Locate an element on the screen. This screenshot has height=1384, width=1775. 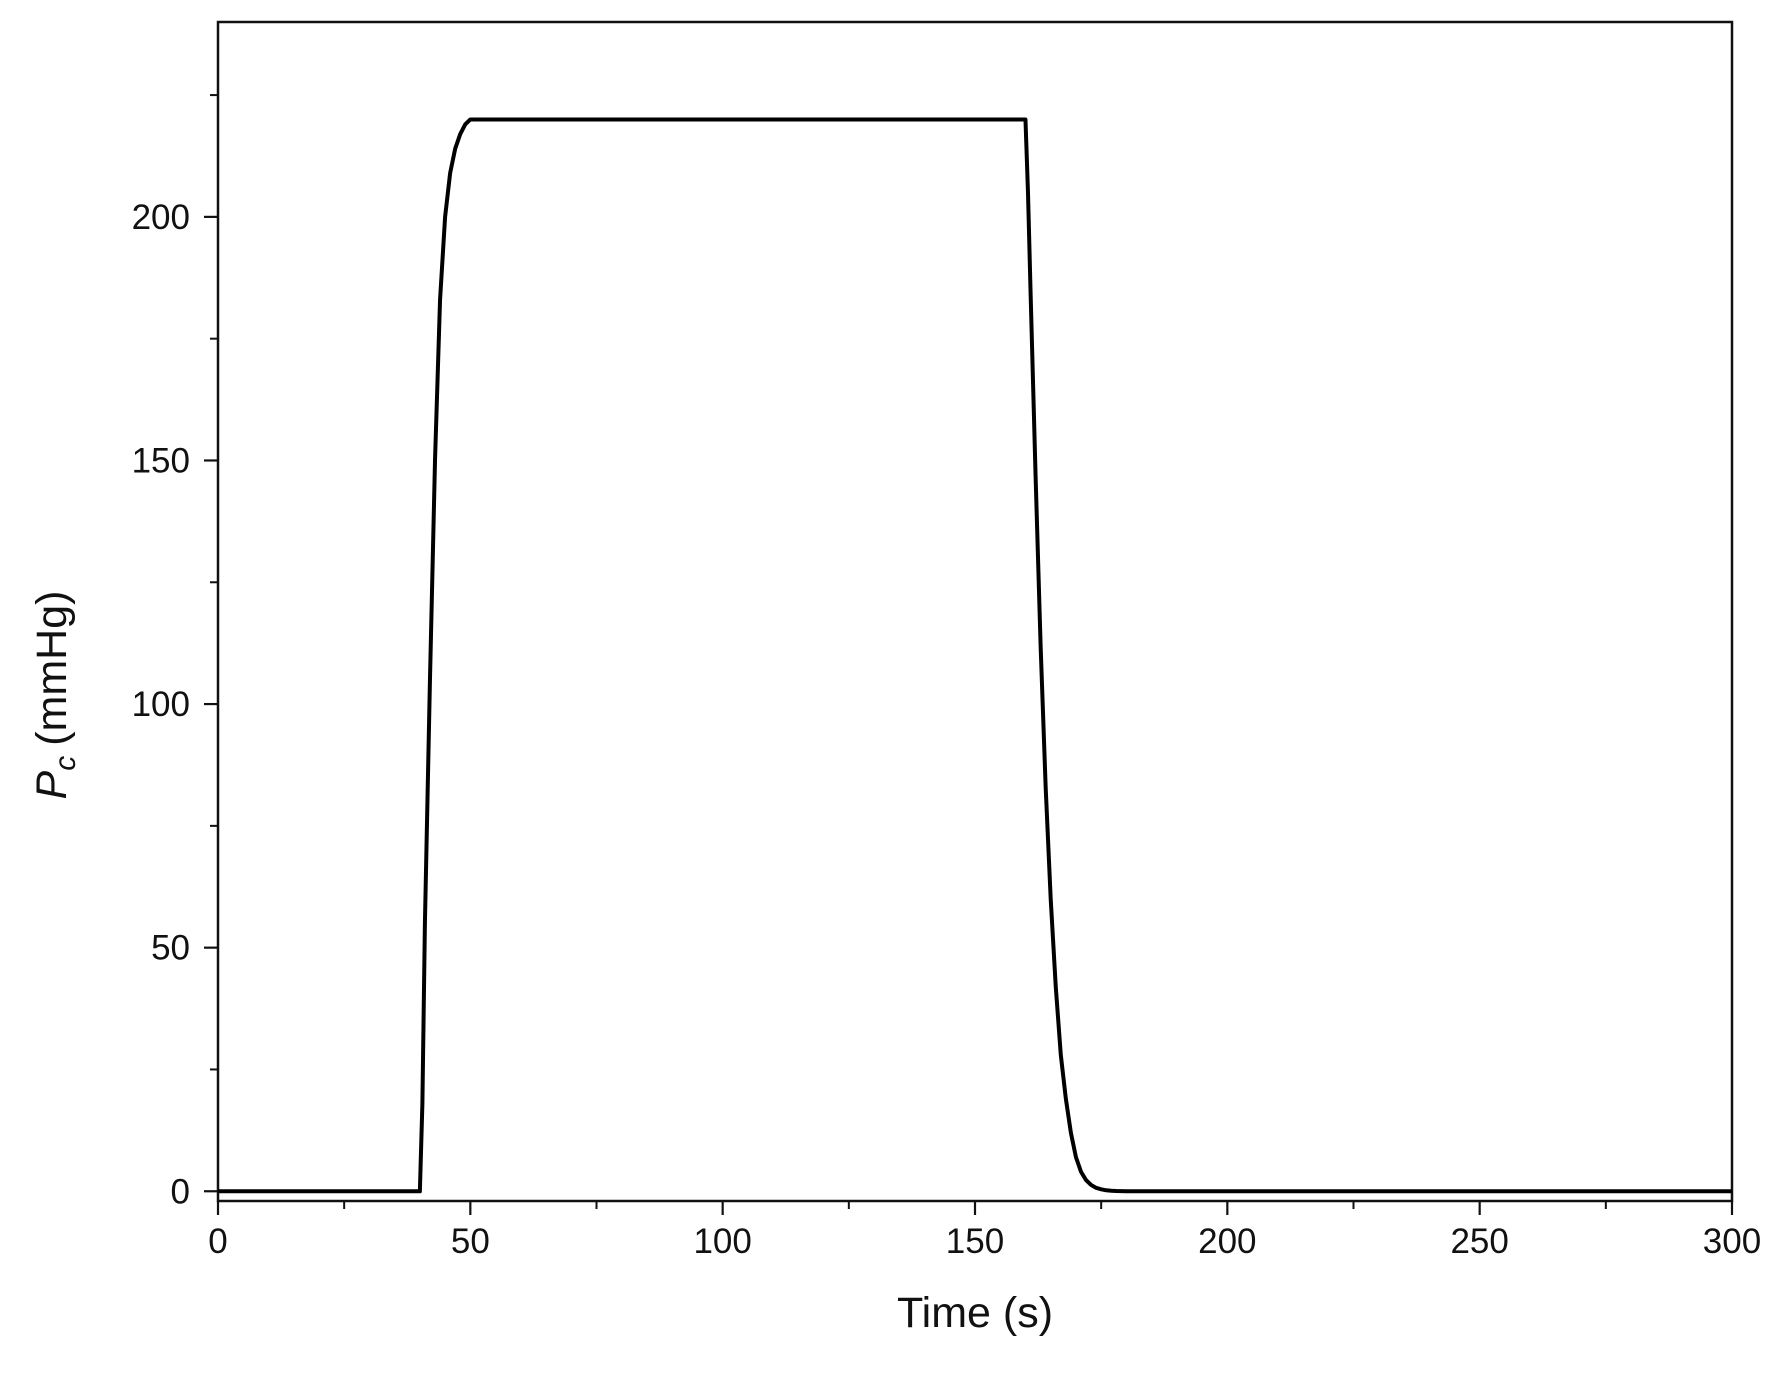
y-tick-label: 100 is located at coordinates (161, 704).